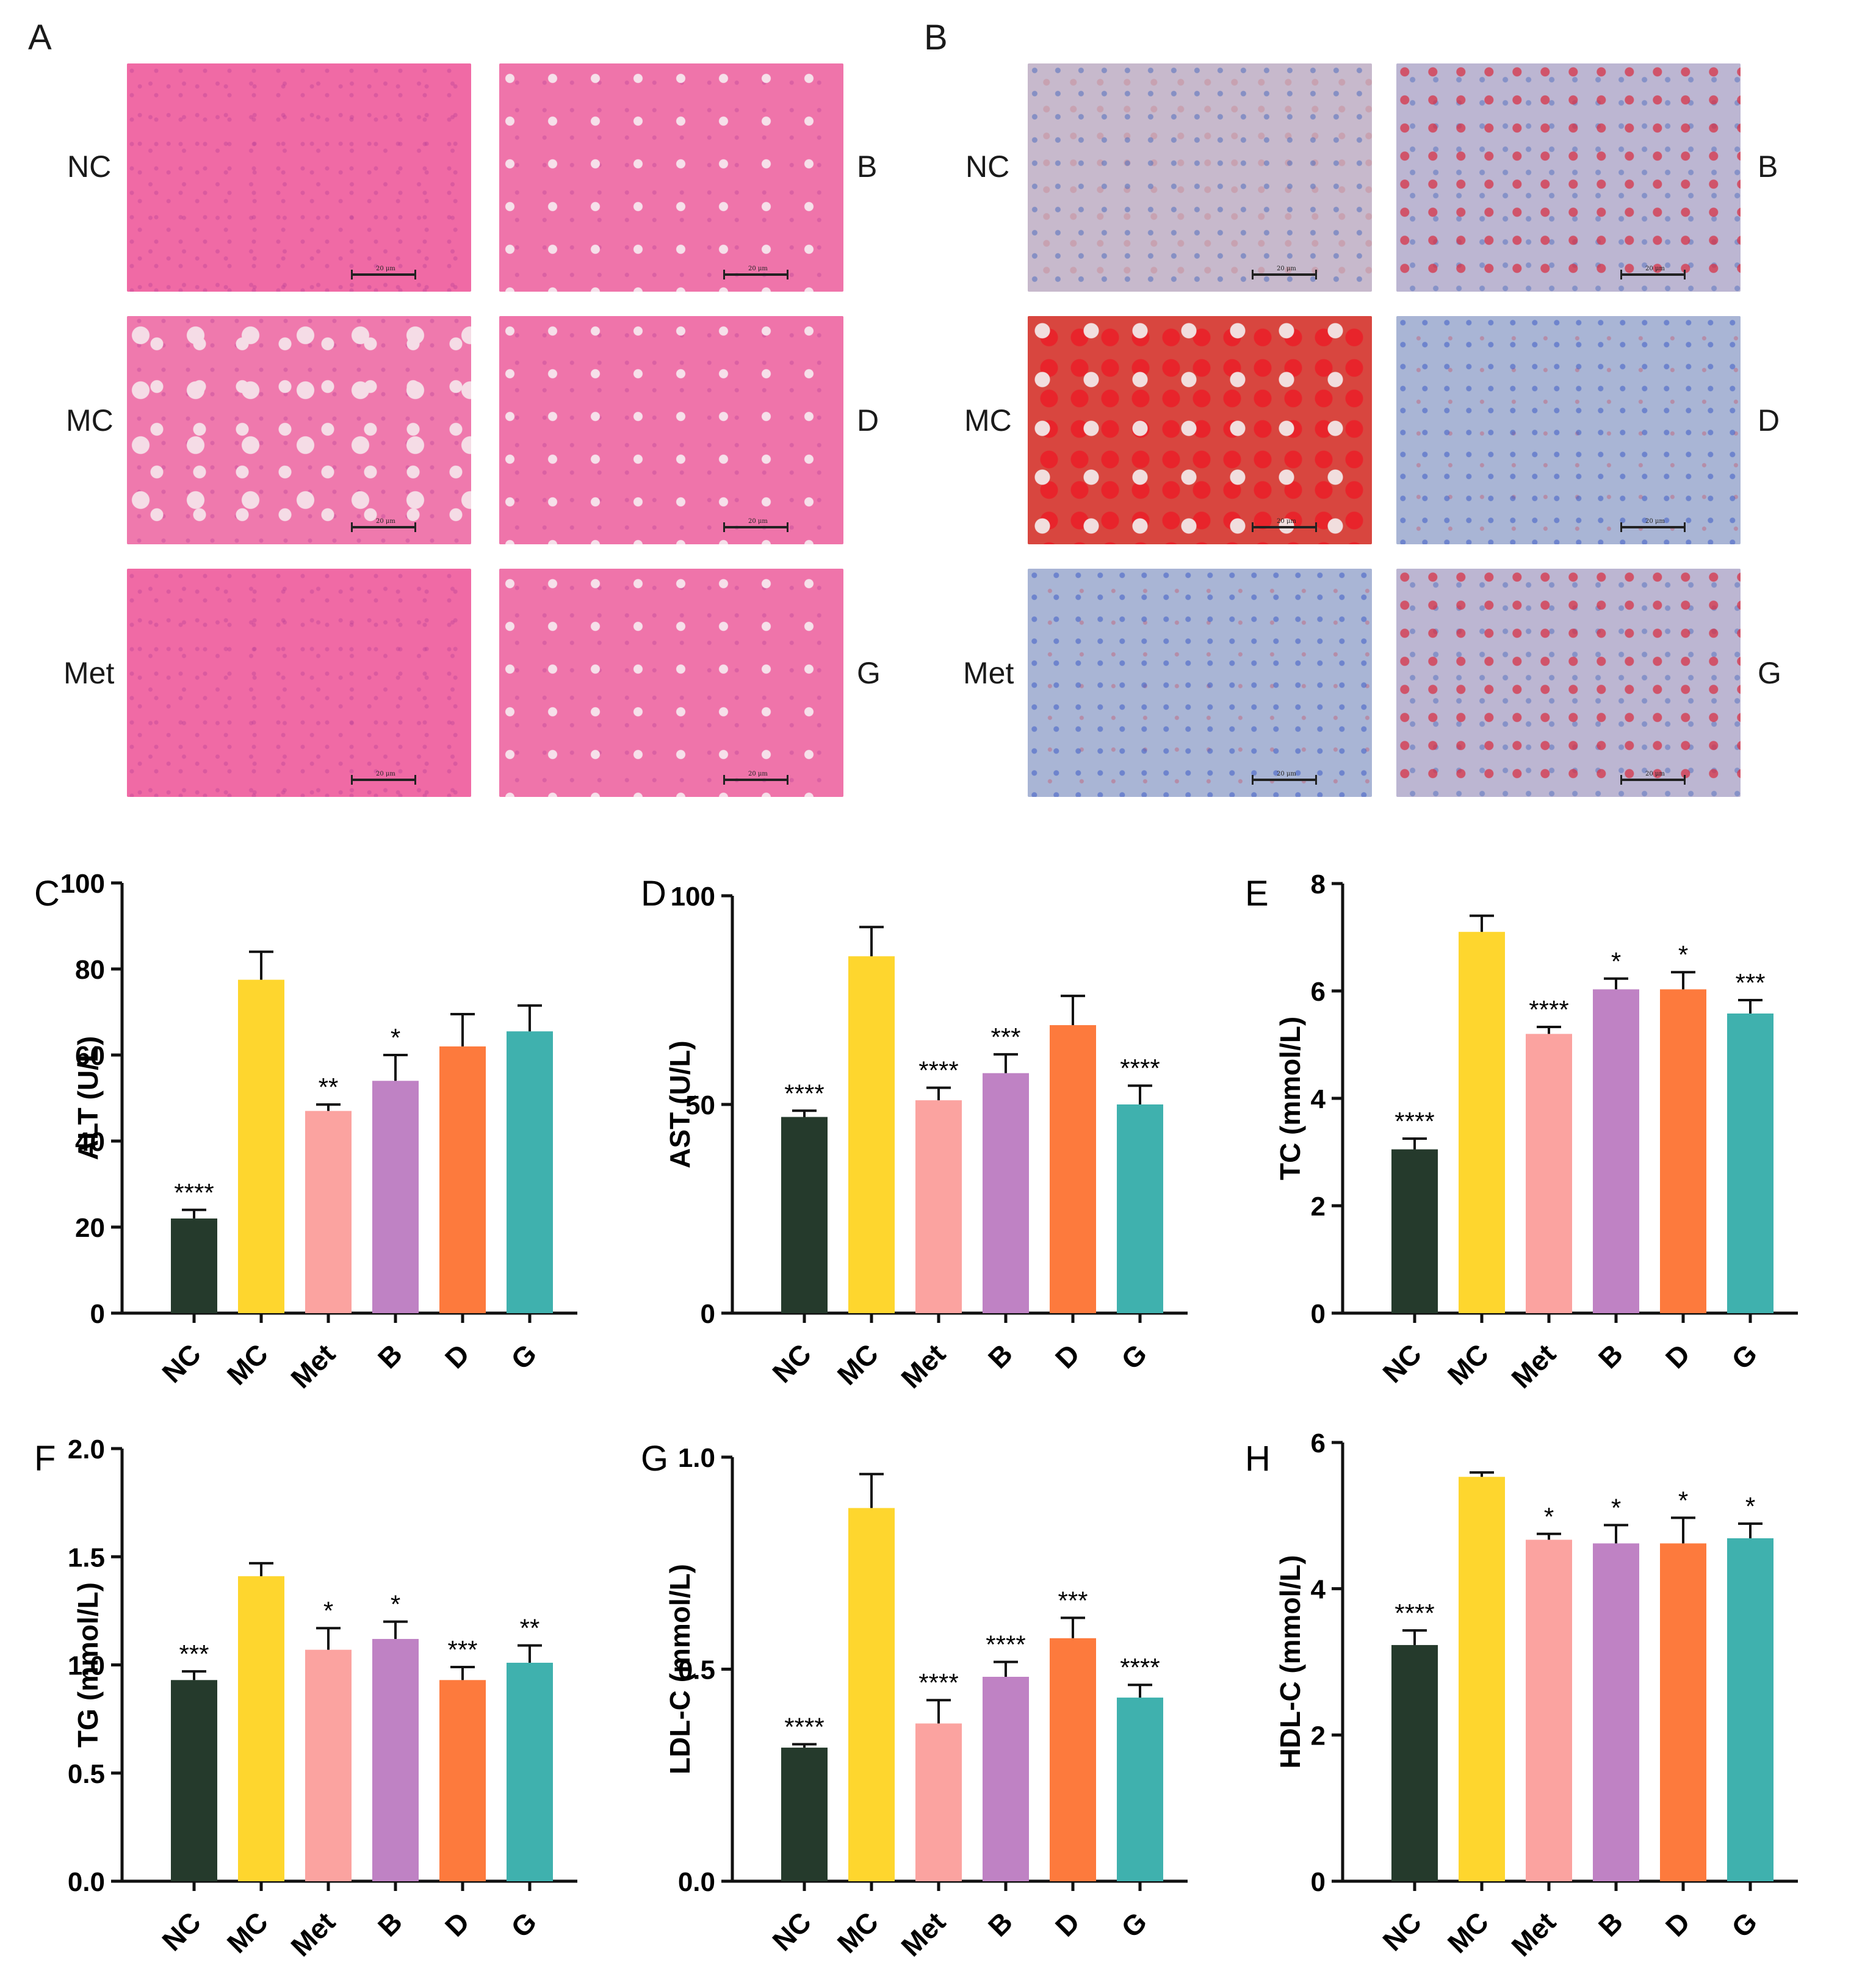 This screenshot has height=1988, width=1851. What do you see at coordinates (1200, 683) in the screenshot?
I see `oro-image-met: 20 μm` at bounding box center [1200, 683].